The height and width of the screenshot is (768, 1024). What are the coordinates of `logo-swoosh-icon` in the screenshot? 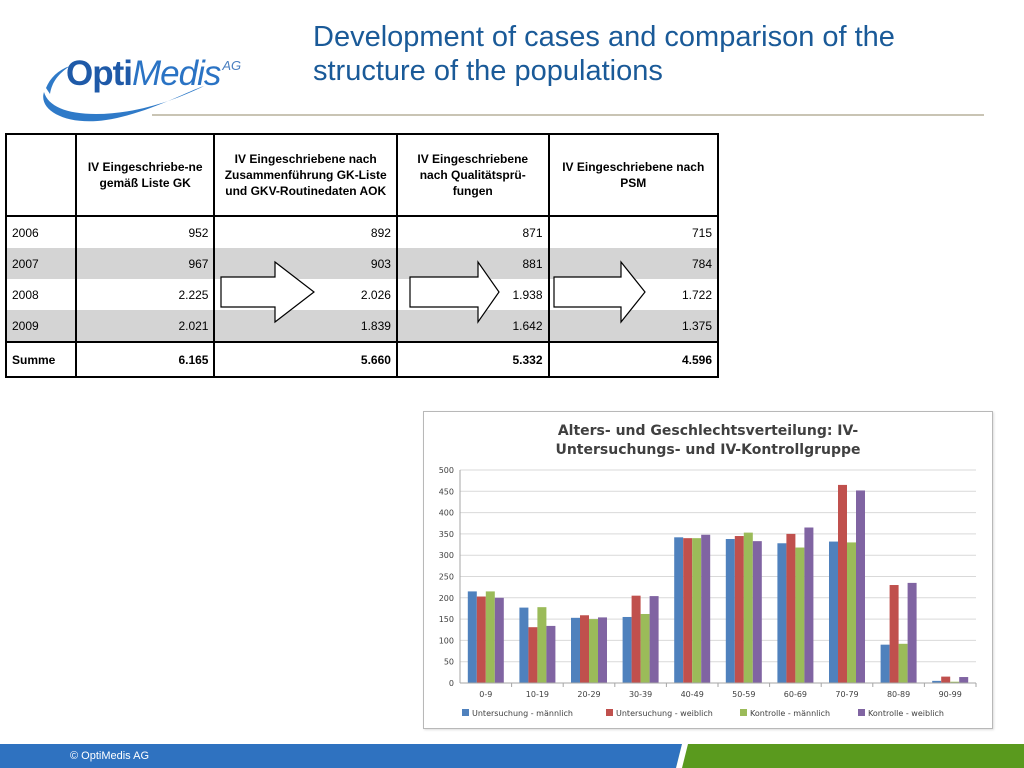 It's located at (124, 94).